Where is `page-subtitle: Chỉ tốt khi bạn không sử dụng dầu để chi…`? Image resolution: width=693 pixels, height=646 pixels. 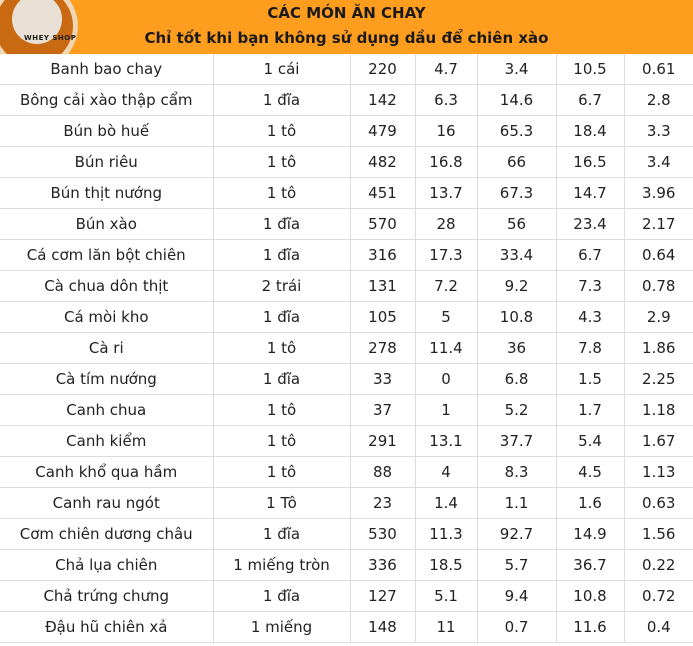
page-subtitle: Chỉ tốt khi bạn không sử dụng dầu để chi… is located at coordinates (346, 38).